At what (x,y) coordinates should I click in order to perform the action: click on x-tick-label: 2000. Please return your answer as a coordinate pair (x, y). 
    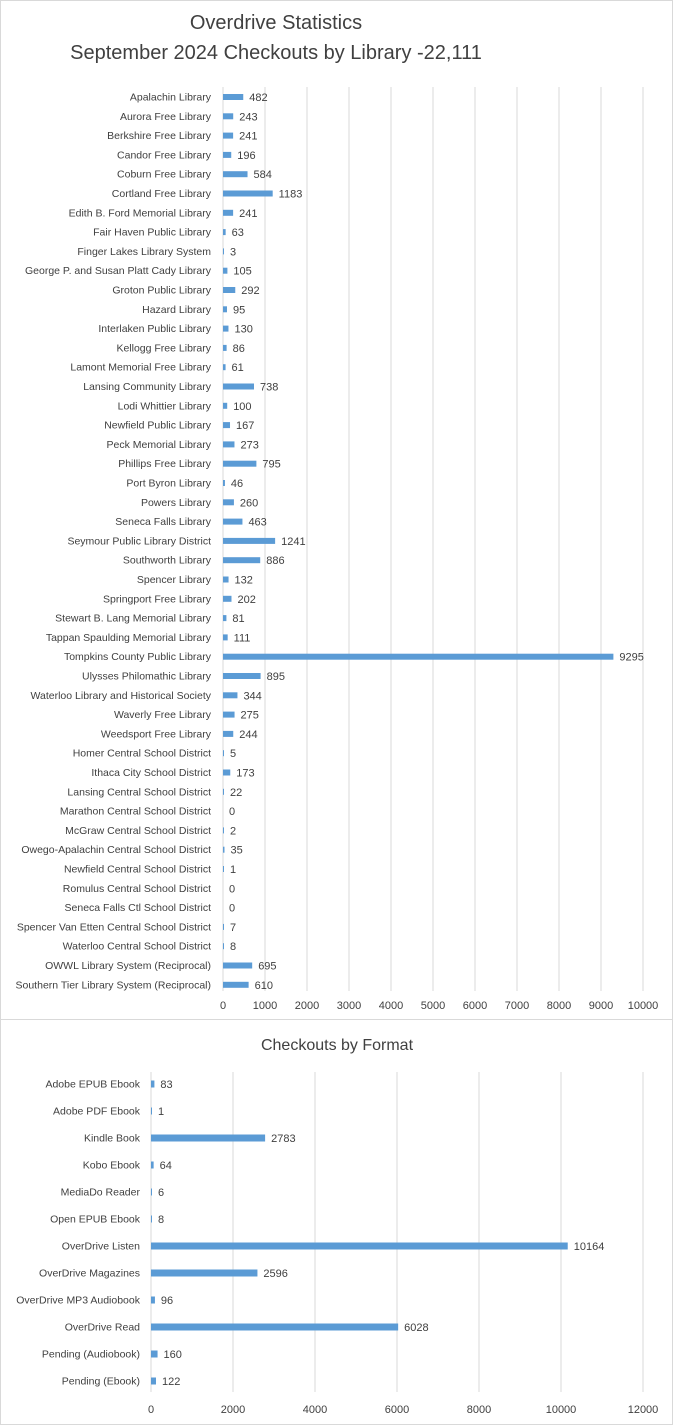
    Looking at the image, I should click on (233, 1410).